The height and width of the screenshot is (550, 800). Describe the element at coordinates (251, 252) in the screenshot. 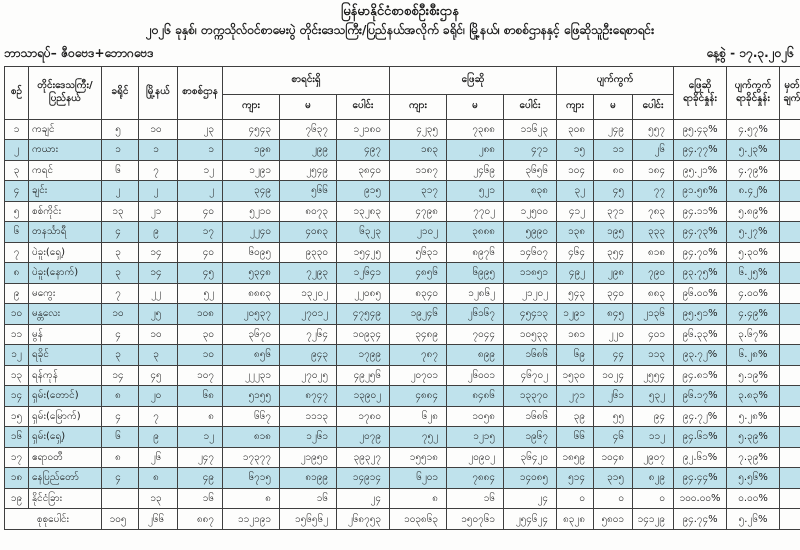

I see `cell-registered-male: ၆၀၉၅` at that location.